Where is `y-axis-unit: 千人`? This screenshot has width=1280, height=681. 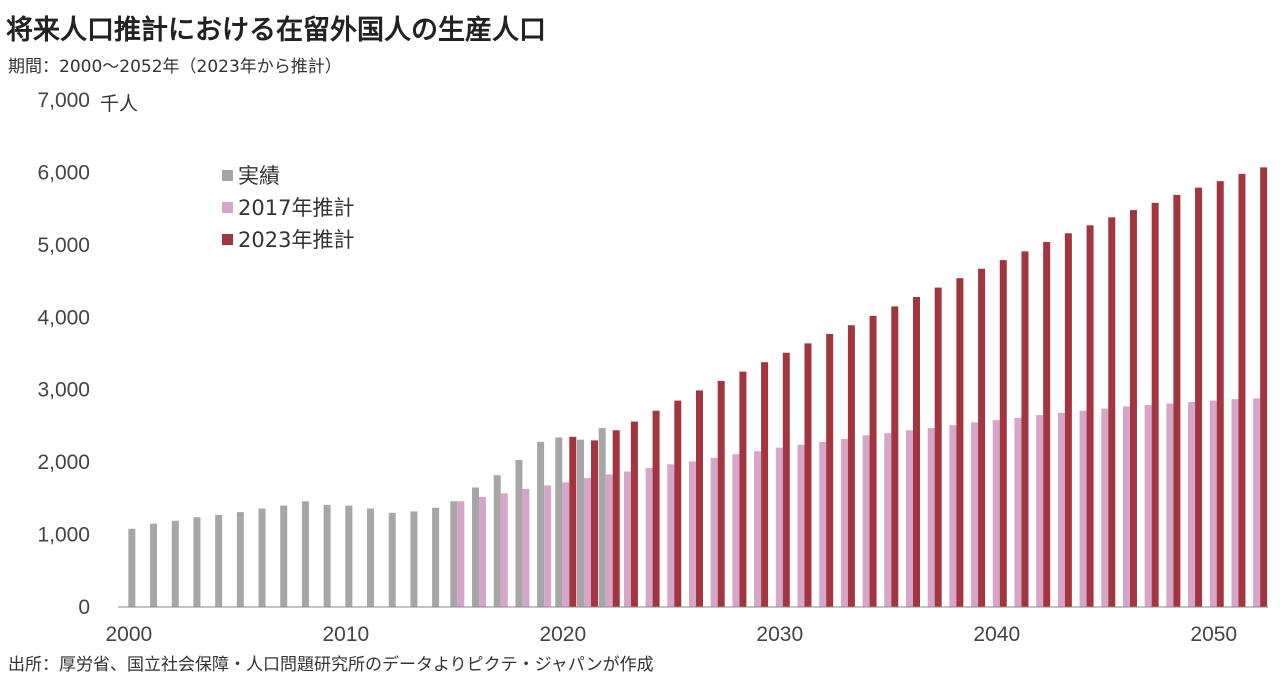
y-axis-unit: 千人 is located at coordinates (119, 104).